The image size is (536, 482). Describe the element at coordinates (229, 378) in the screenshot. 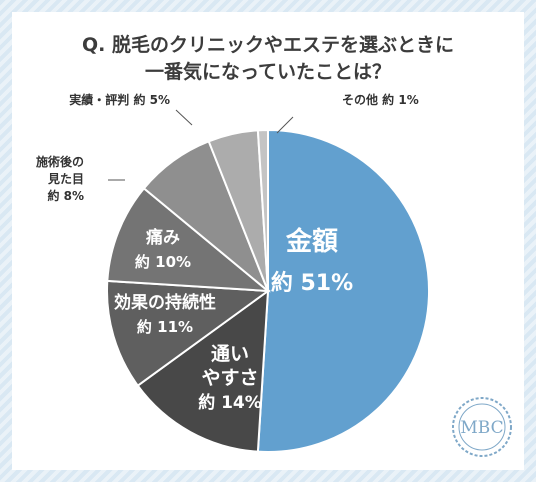

I see `slice-label-text: やすさ` at that location.